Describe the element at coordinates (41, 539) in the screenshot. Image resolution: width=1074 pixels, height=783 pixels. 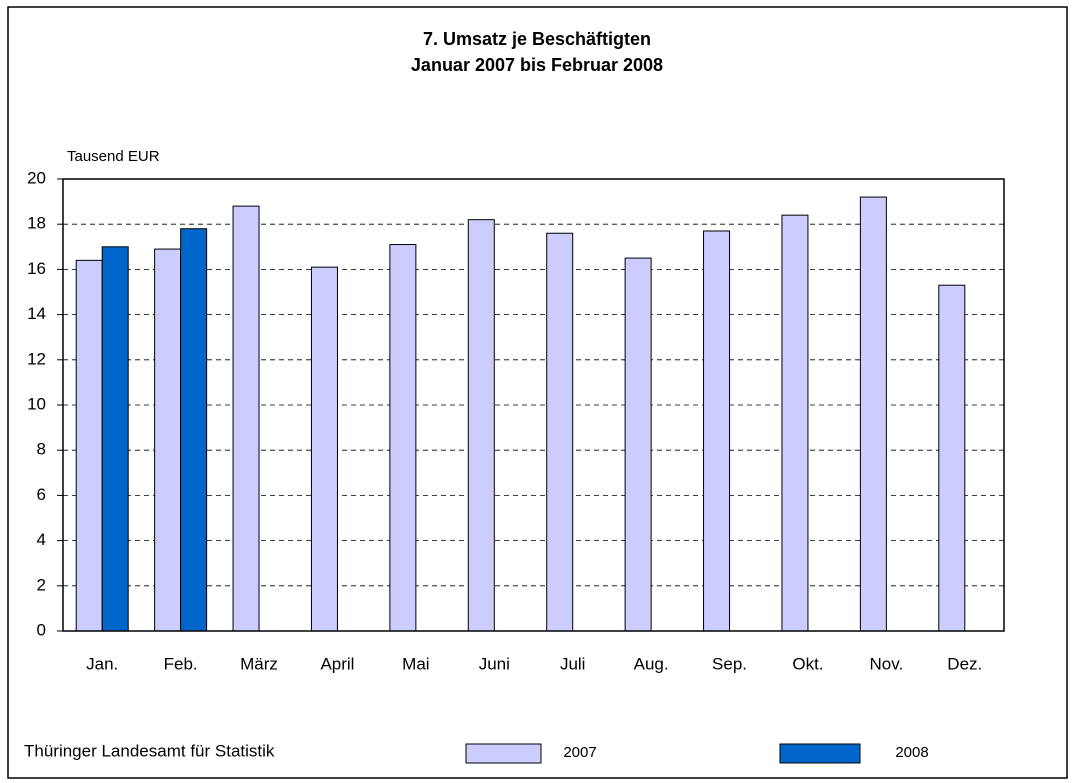
I see `y-tick-label: 4` at that location.